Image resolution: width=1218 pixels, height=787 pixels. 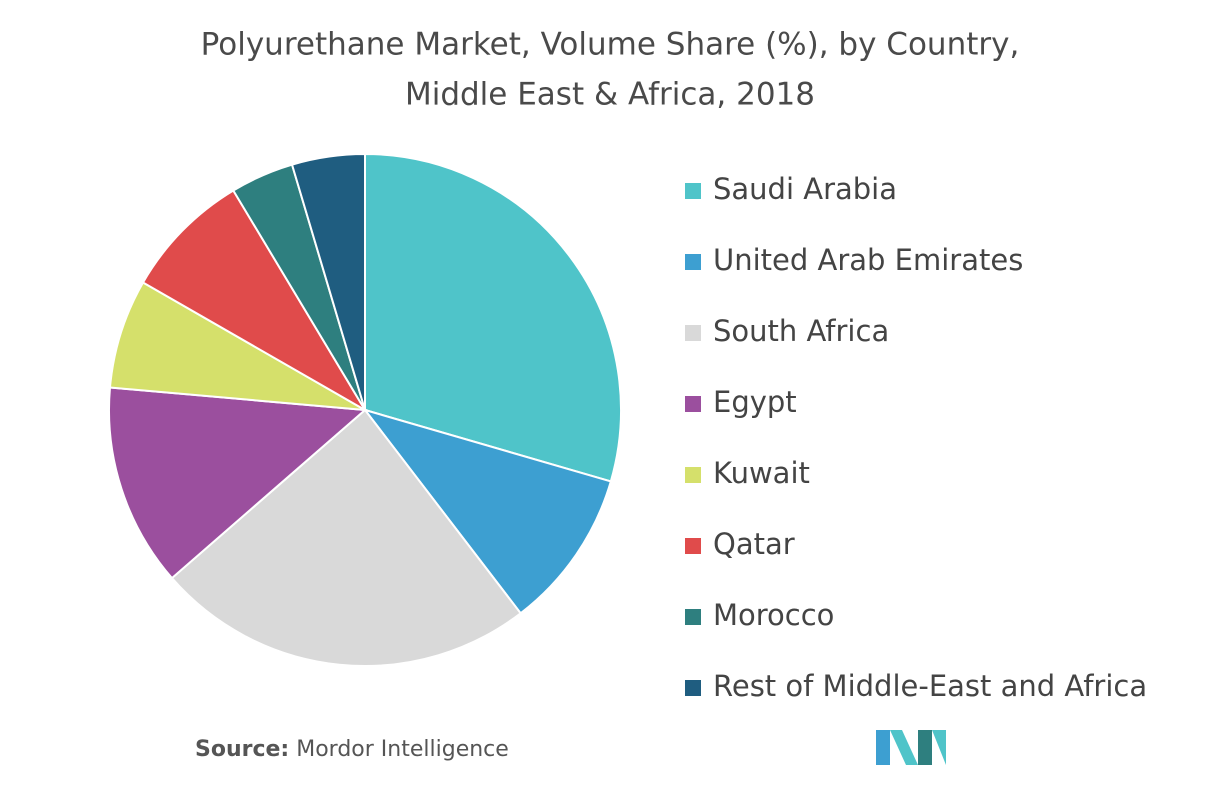 What do you see at coordinates (610, 95) in the screenshot?
I see `chart-title: Middle East & Africa, 2018` at bounding box center [610, 95].